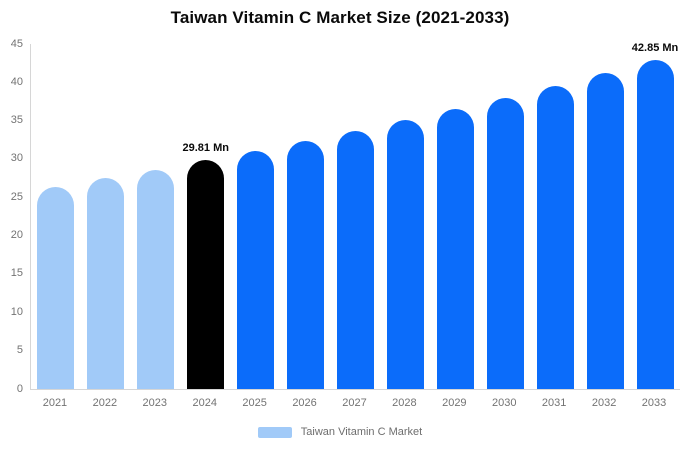 The width and height of the screenshot is (680, 450). Describe the element at coordinates (355, 260) in the screenshot. I see `bar-2027` at that location.